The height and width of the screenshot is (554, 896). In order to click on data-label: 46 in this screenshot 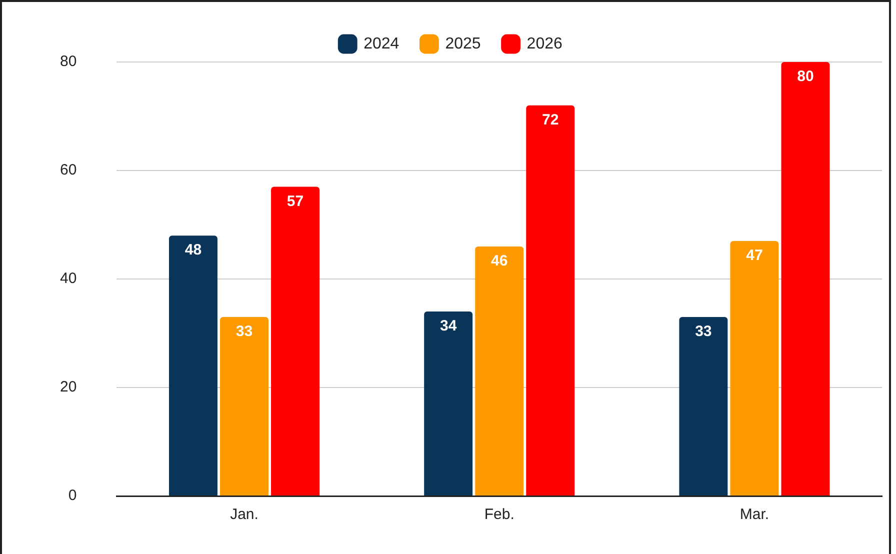, I will do `click(499, 261)`.